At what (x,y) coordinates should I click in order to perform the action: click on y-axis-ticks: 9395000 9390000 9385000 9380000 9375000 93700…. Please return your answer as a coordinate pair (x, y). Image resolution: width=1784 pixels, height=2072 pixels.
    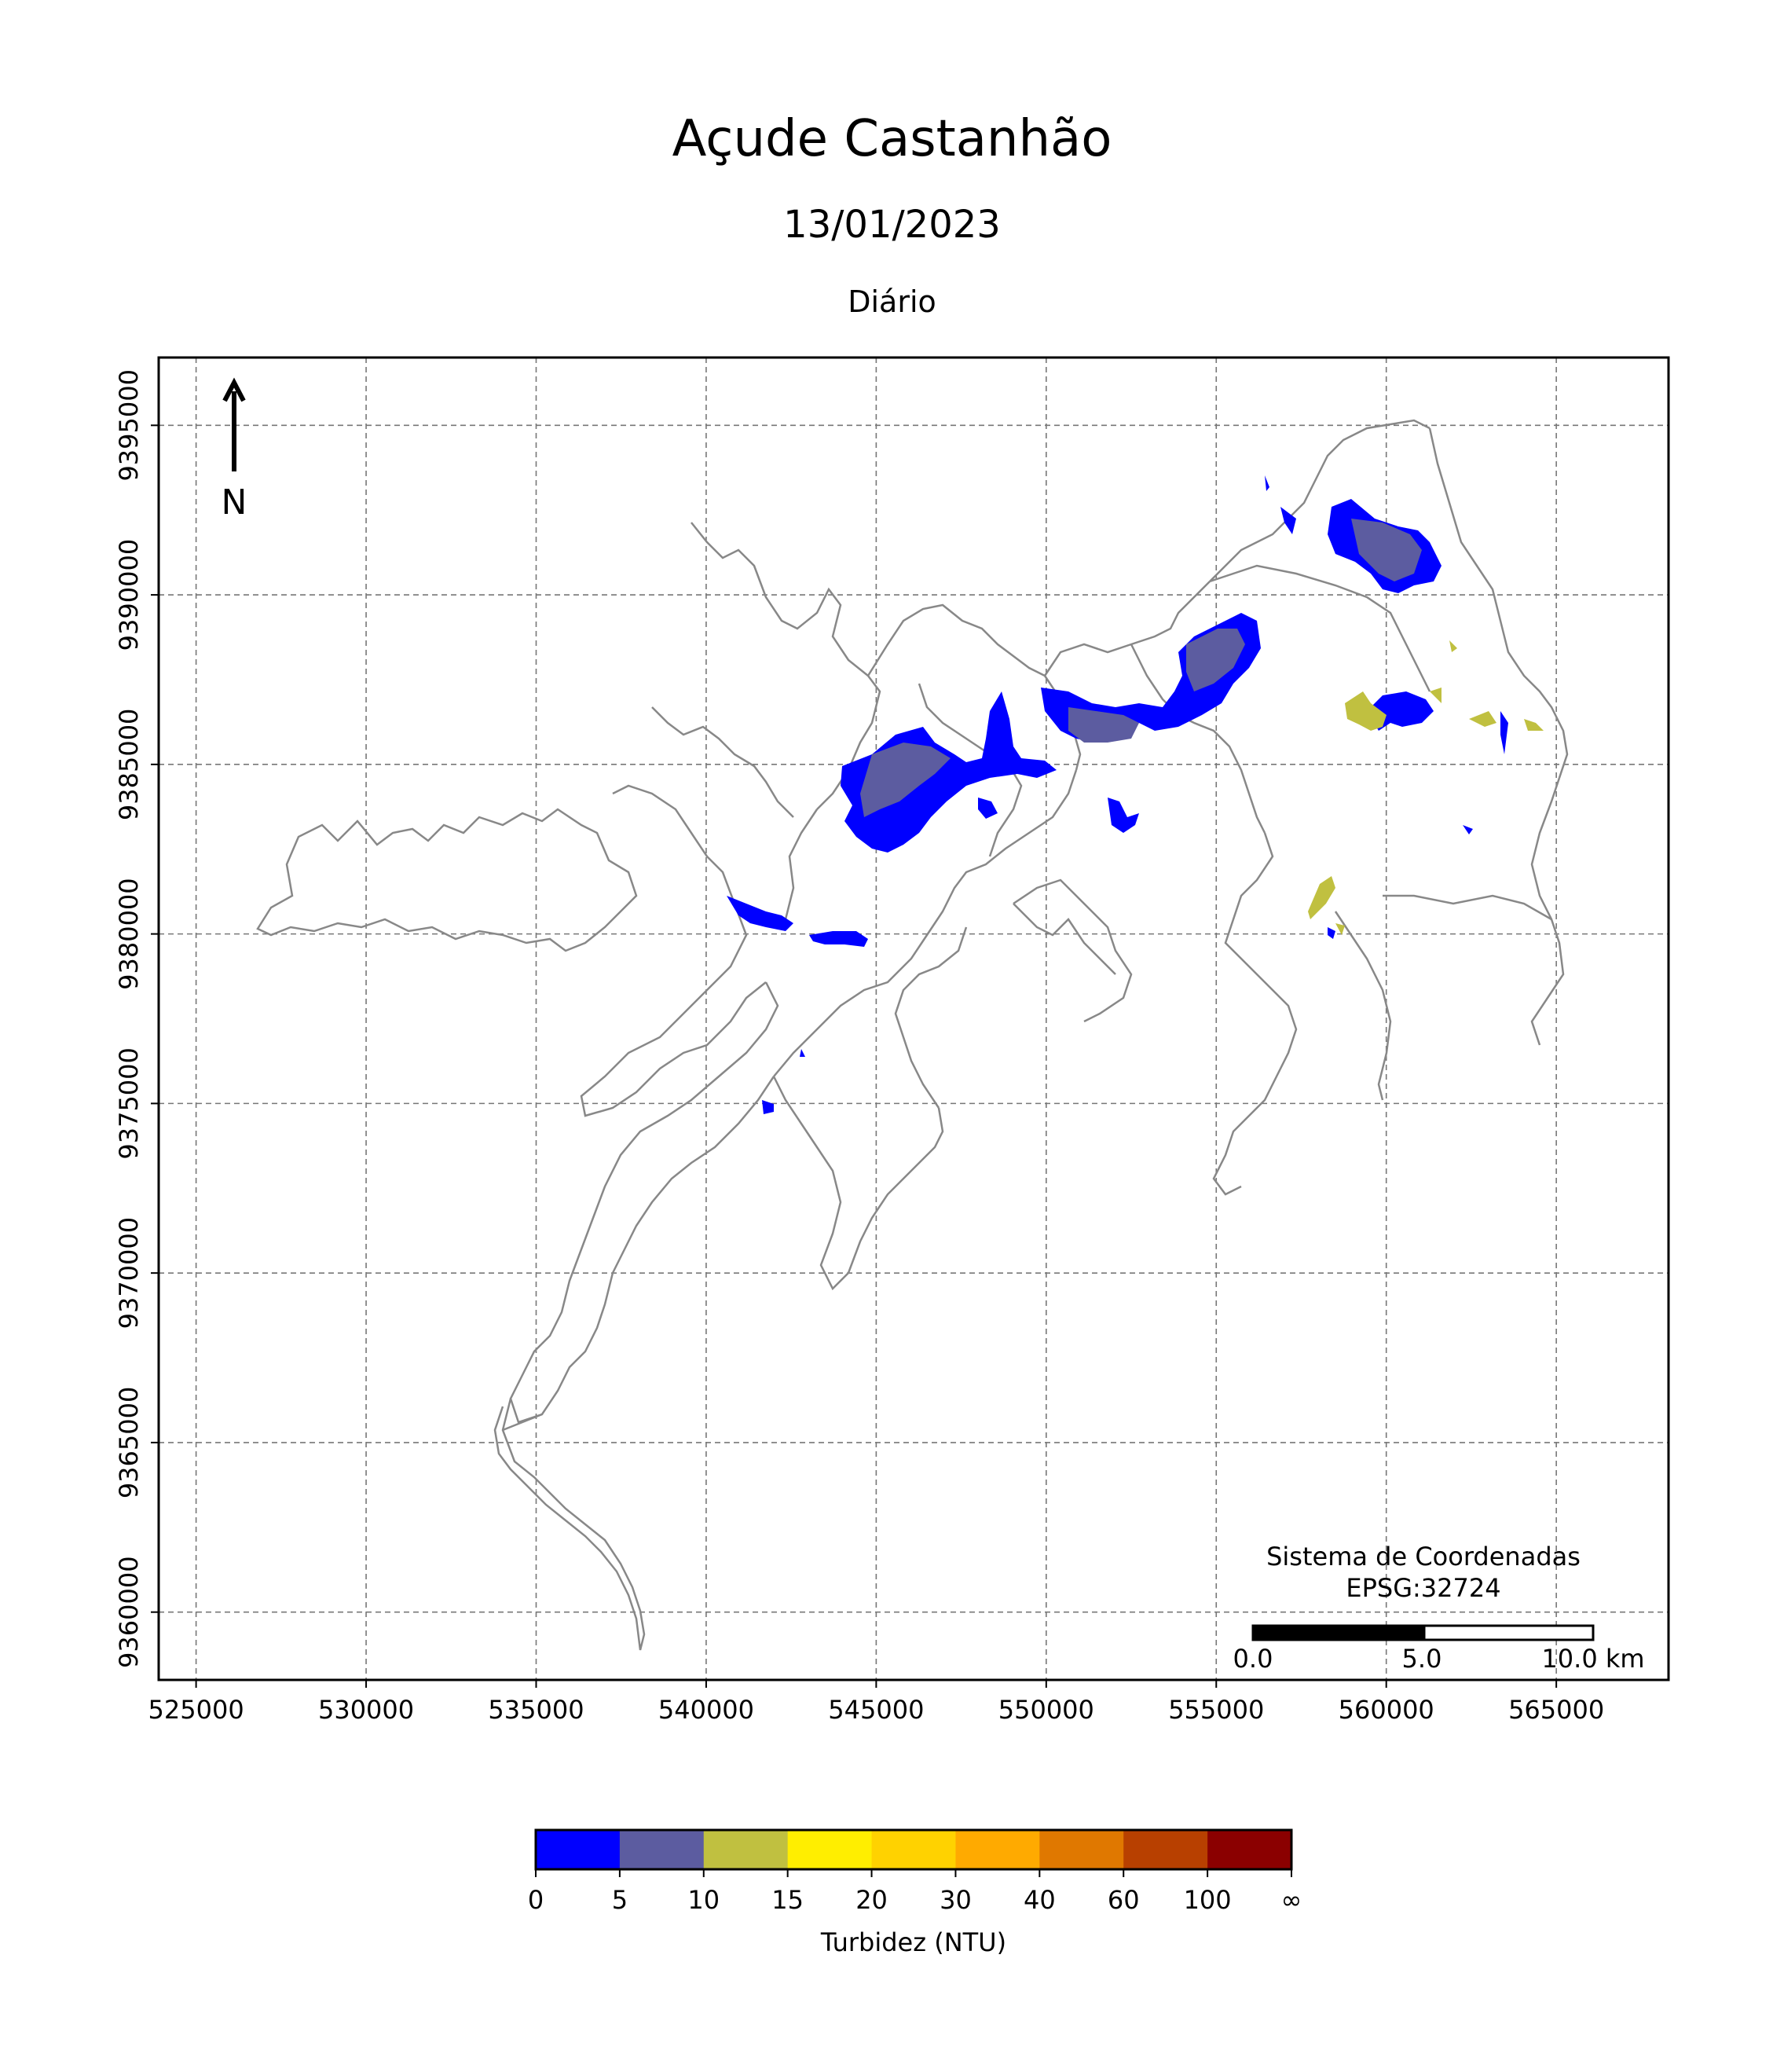
    Looking at the image, I should click on (136, 1018).